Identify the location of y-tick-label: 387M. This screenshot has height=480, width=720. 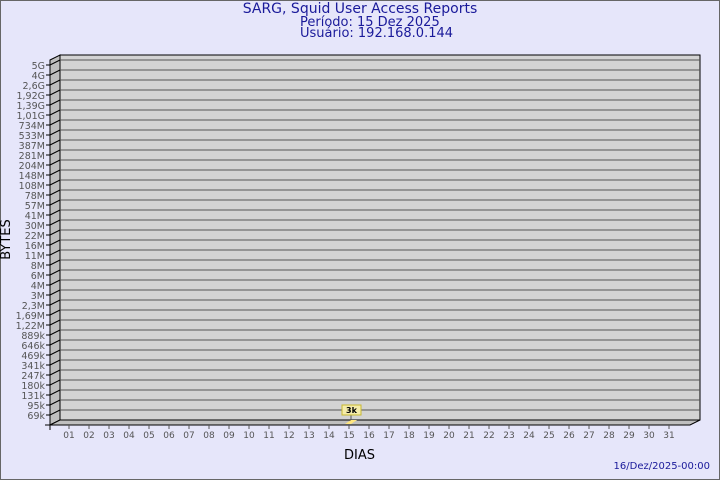
(32, 146).